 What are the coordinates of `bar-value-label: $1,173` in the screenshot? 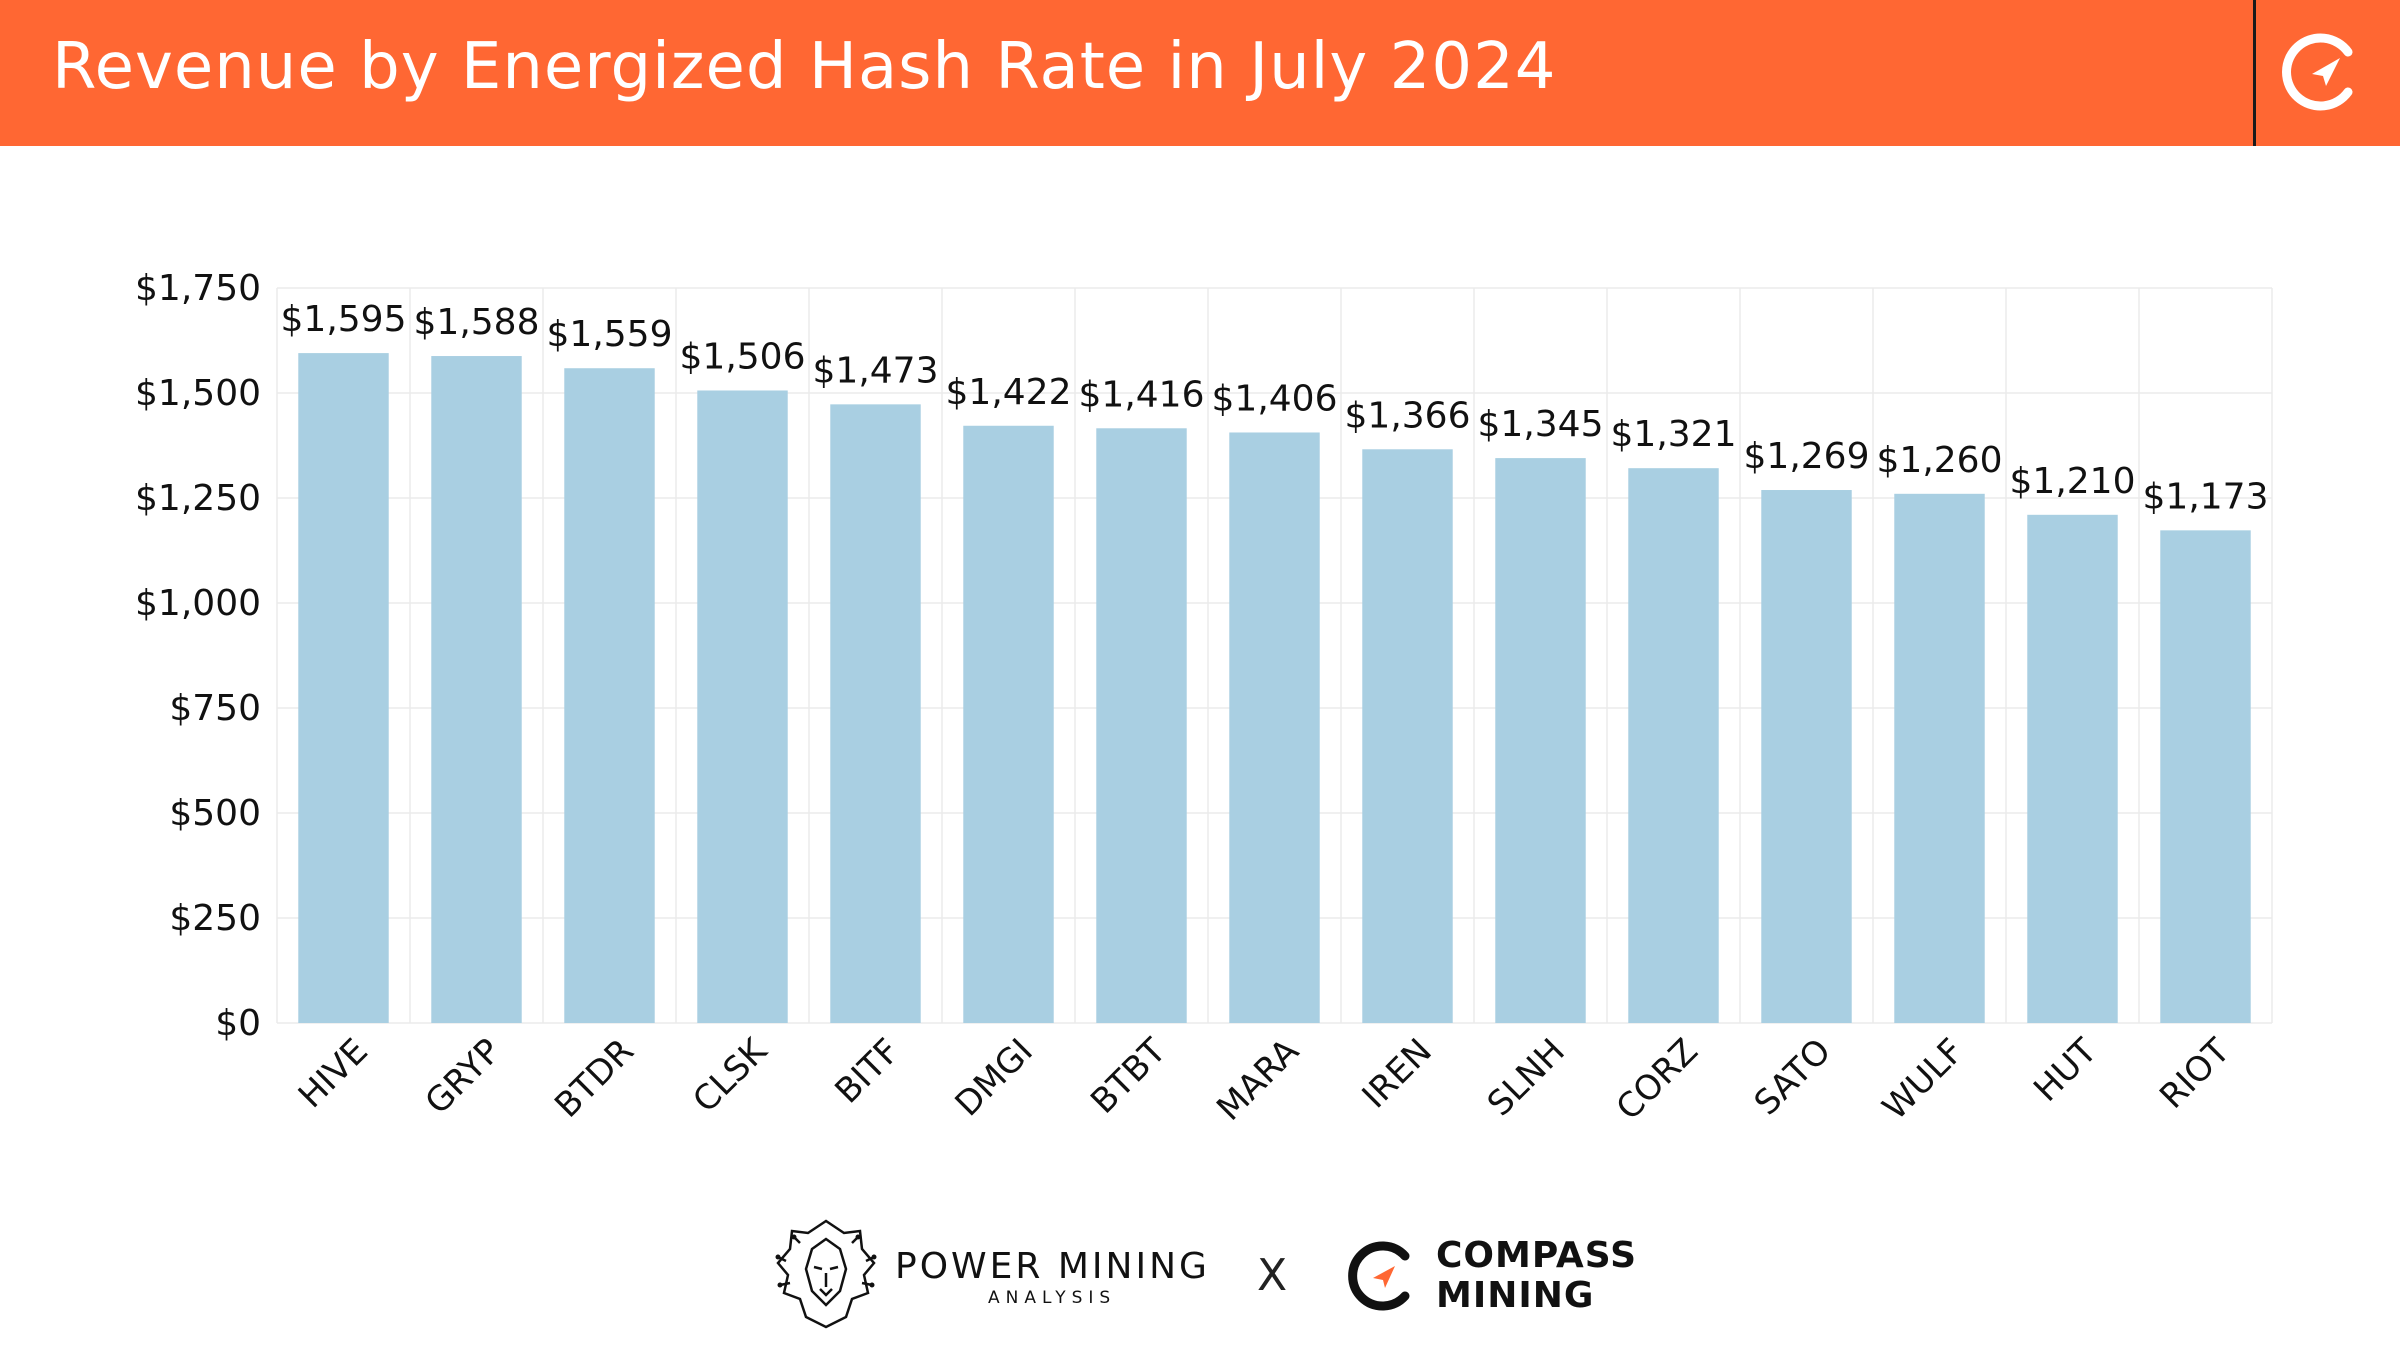 It's located at (2206, 496).